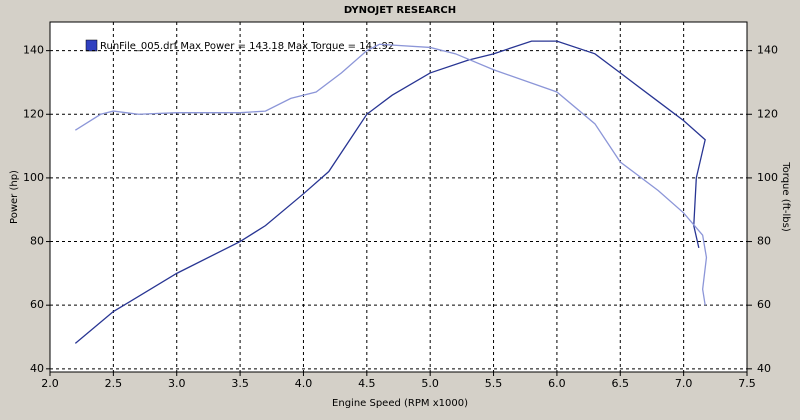 The width and height of the screenshot is (800, 420). I want to click on x-tick-label: 6.5, so click(621, 383).